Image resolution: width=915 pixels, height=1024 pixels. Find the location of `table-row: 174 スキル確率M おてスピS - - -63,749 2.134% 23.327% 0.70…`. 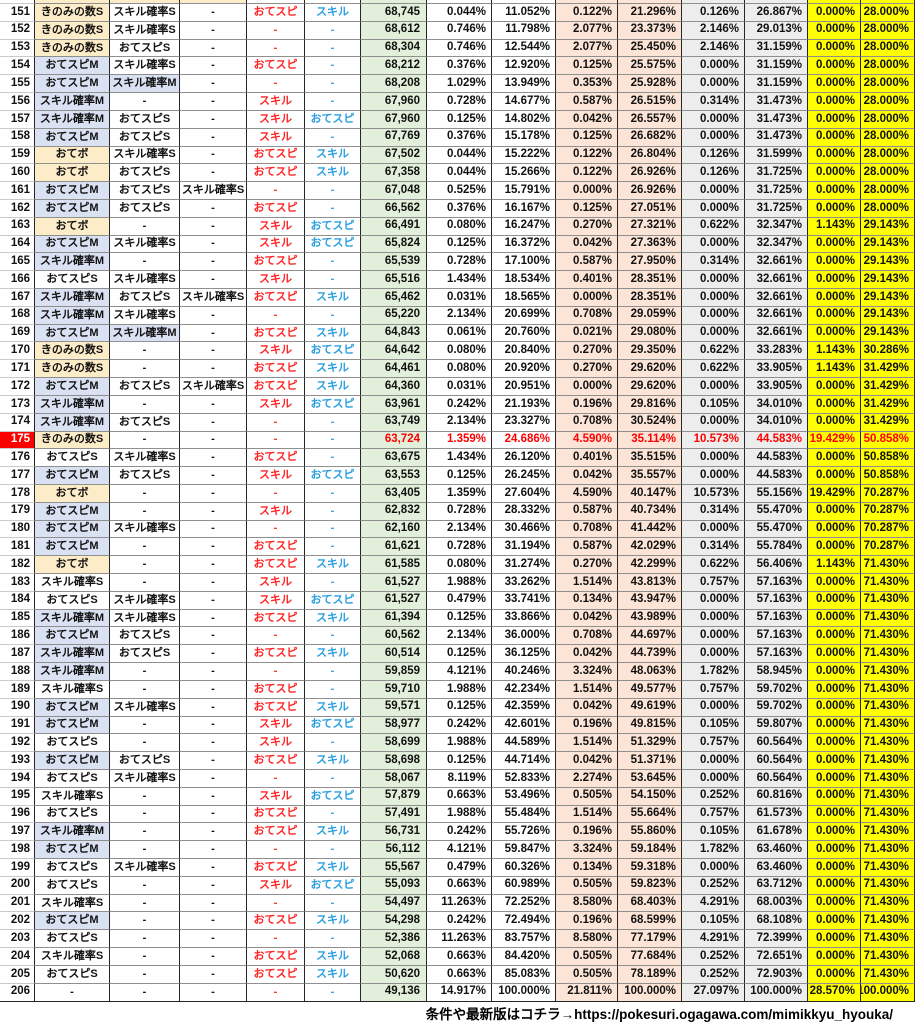

table-row: 174 スキル確率M おてスピS - - -63,749 2.134% 23.327% 0.70… is located at coordinates (457, 422).